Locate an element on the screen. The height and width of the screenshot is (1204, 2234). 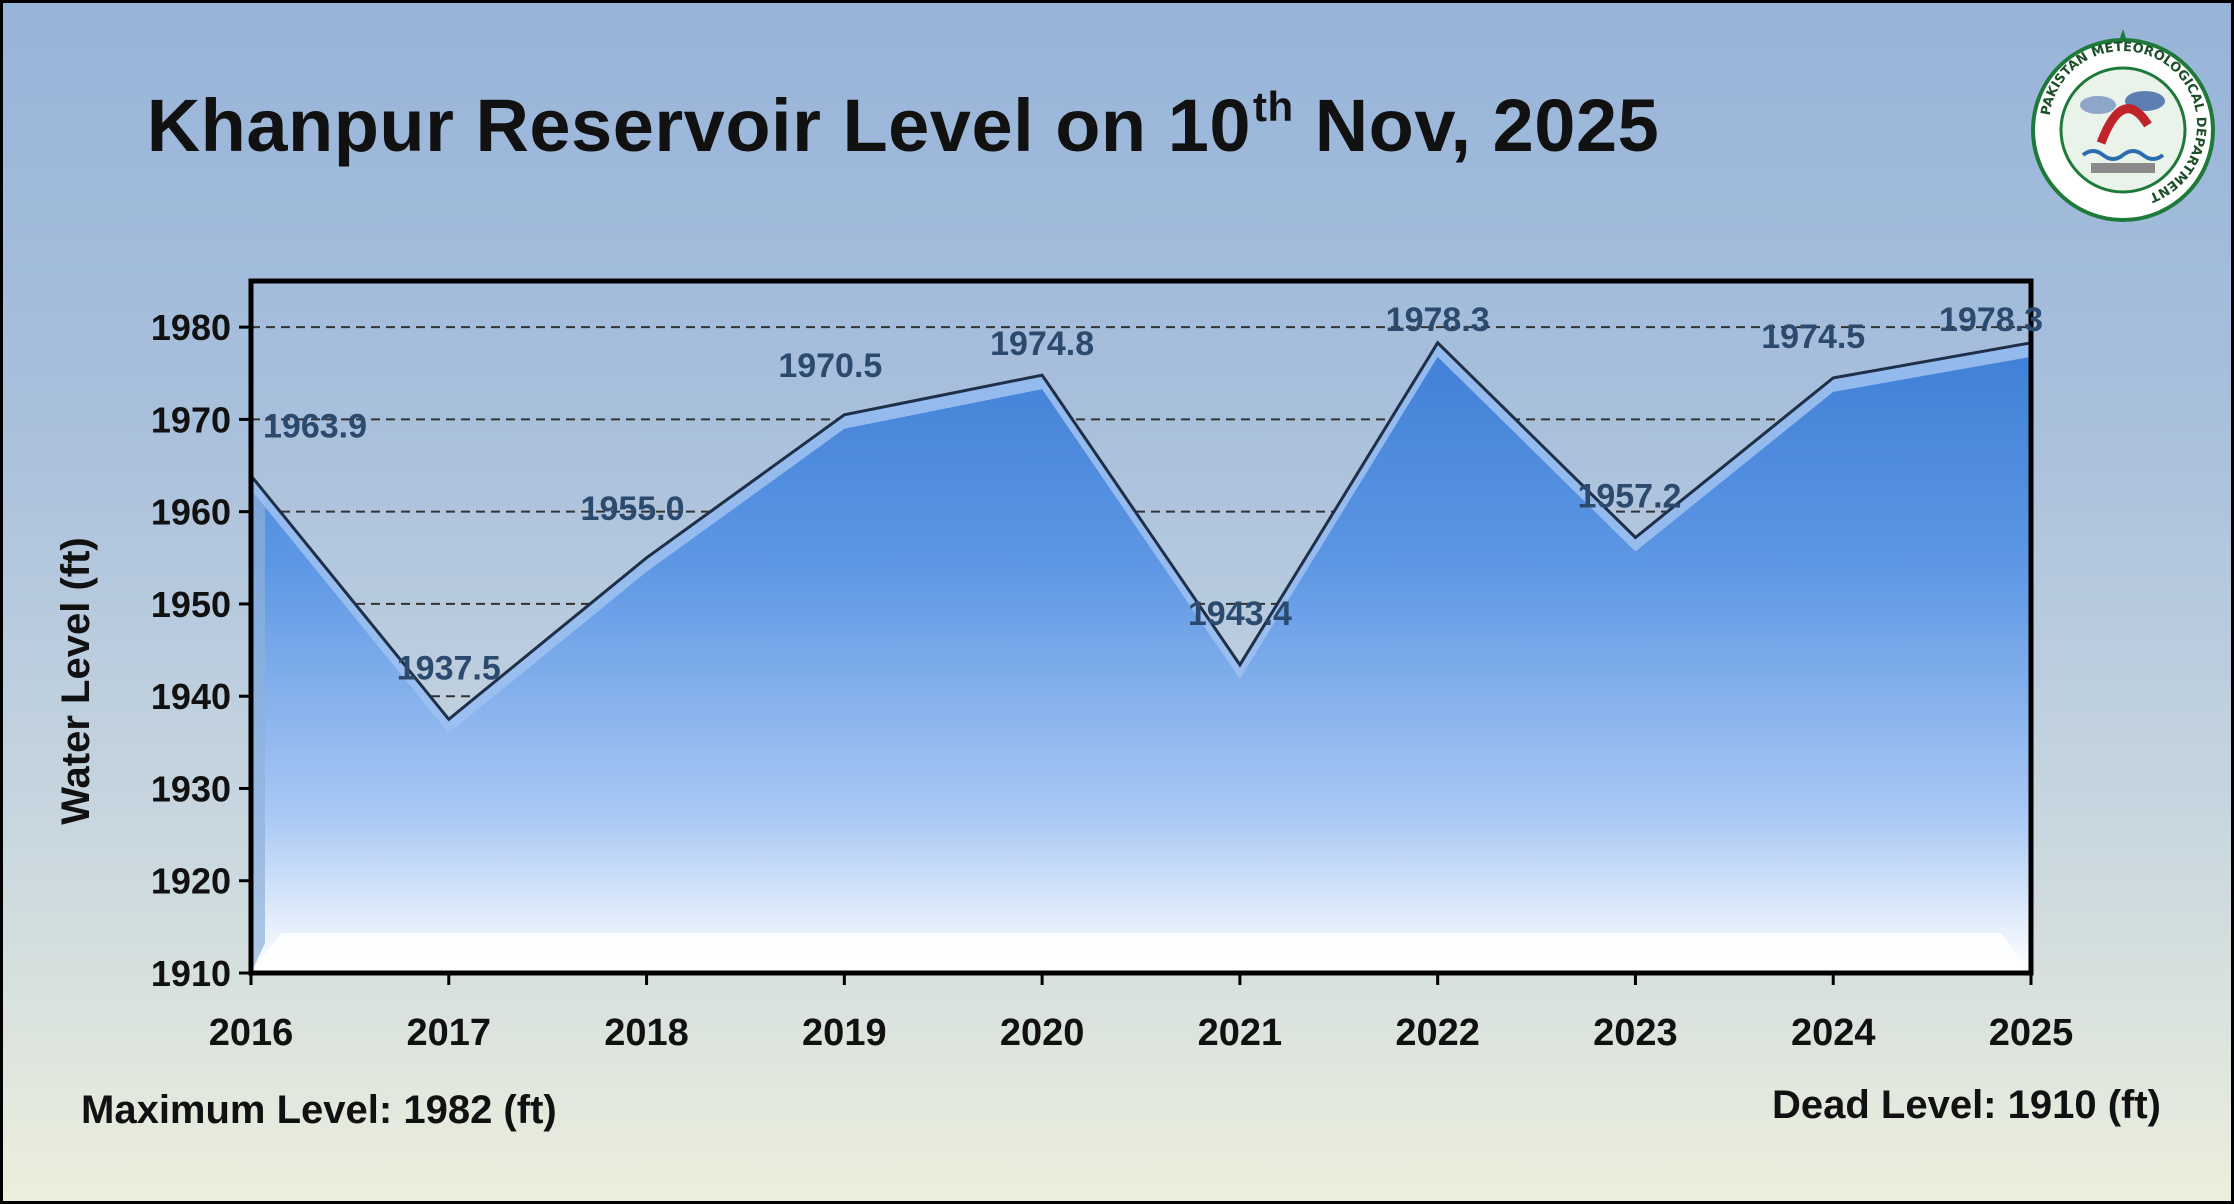
data-label-2017: 1937.5 is located at coordinates (449, 668).